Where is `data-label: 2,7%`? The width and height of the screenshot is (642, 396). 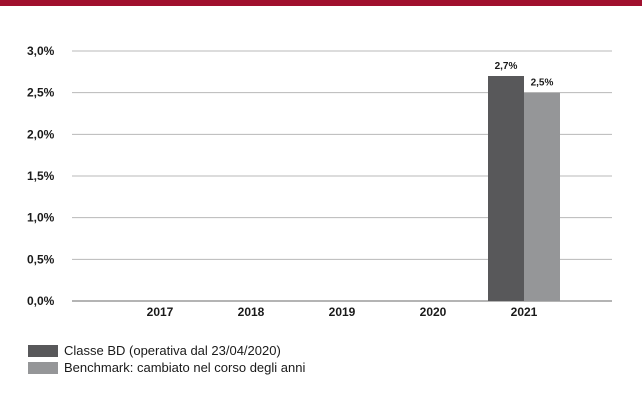 data-label: 2,7% is located at coordinates (506, 66).